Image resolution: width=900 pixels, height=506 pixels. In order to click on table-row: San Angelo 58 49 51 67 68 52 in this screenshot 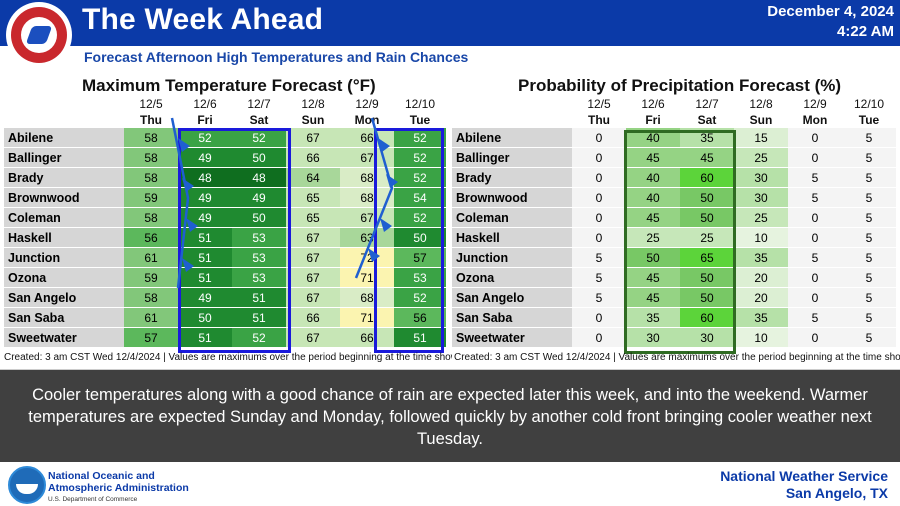, I will do `click(225, 297)`.